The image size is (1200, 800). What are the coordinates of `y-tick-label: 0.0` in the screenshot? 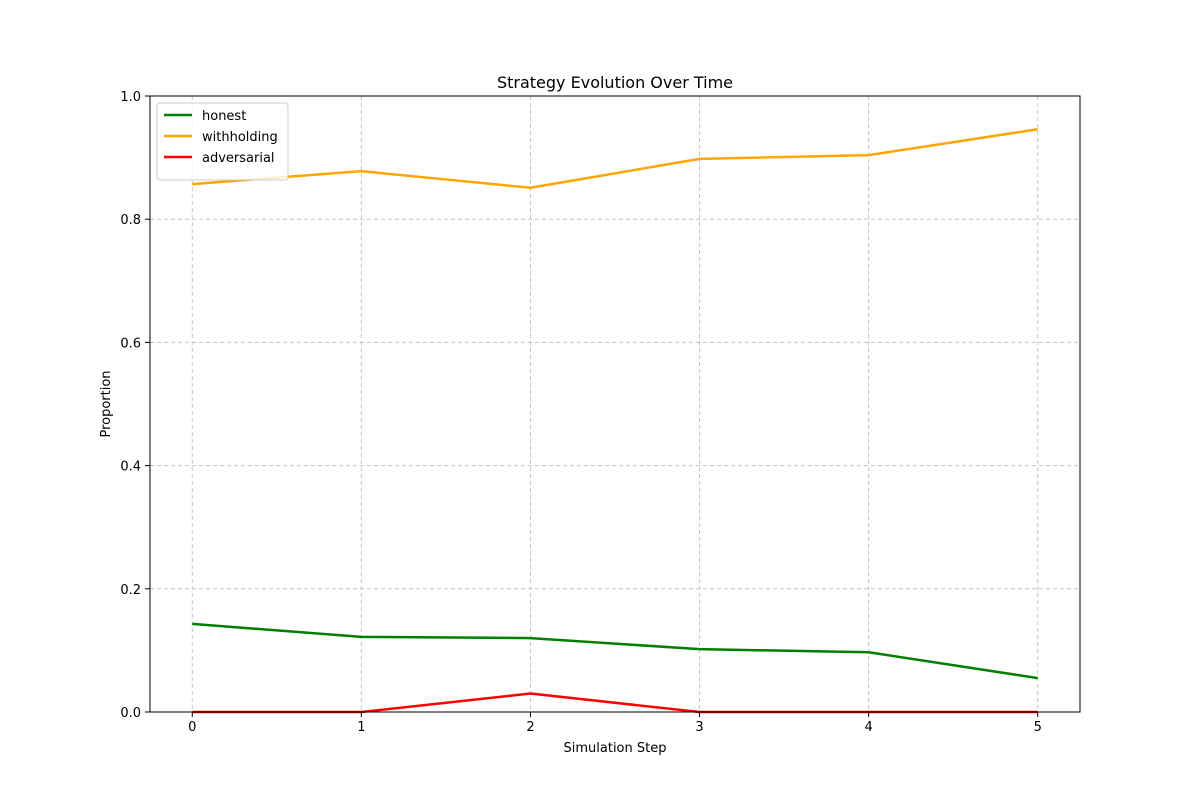 It's located at (130, 713).